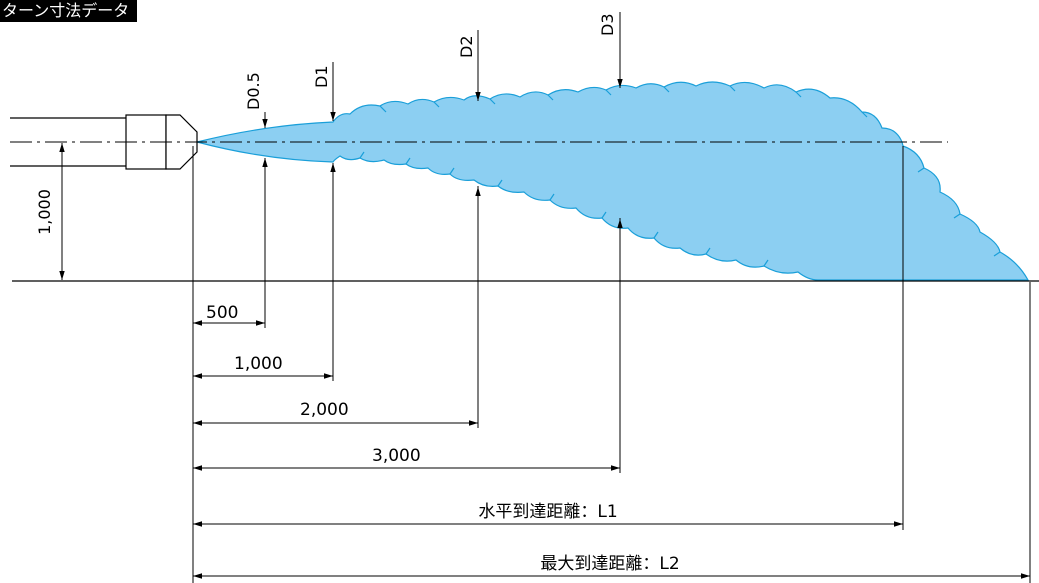 The width and height of the screenshot is (1039, 583). What do you see at coordinates (442, 124) in the screenshot?
I see `diameter-markers` at bounding box center [442, 124].